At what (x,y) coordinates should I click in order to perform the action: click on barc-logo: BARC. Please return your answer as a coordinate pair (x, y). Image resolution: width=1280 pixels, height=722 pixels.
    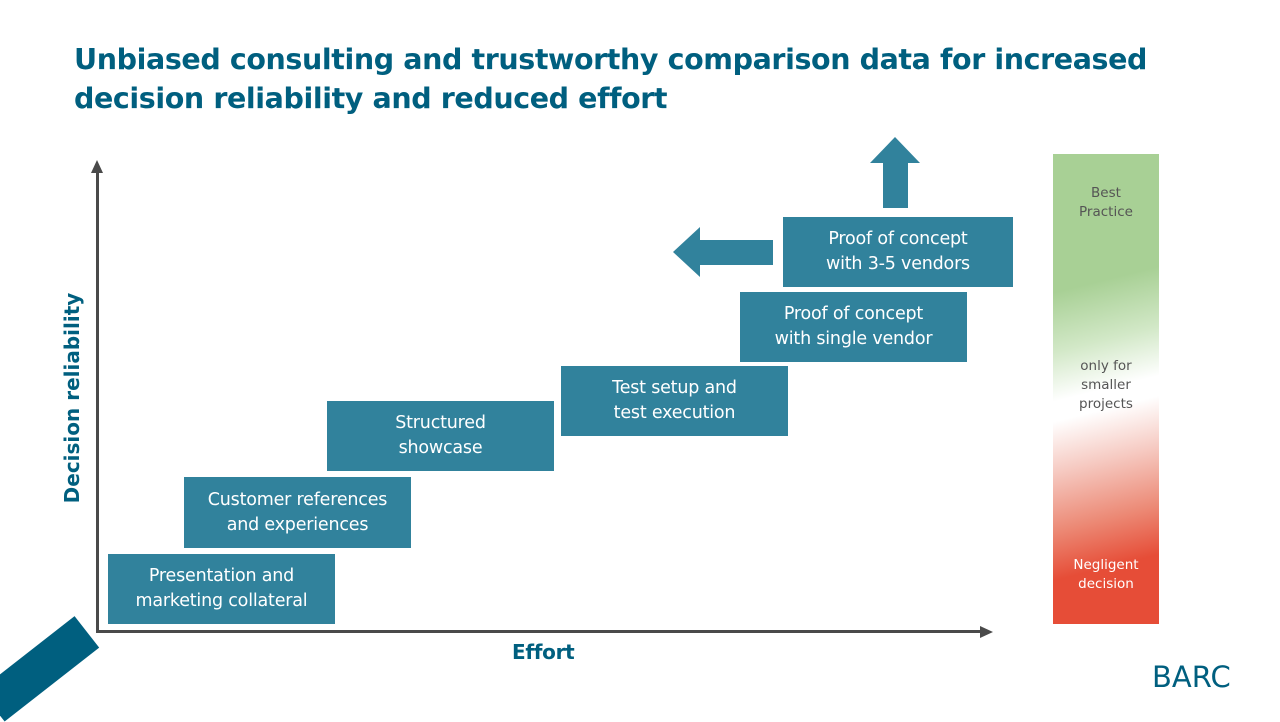
    Looking at the image, I should click on (1191, 677).